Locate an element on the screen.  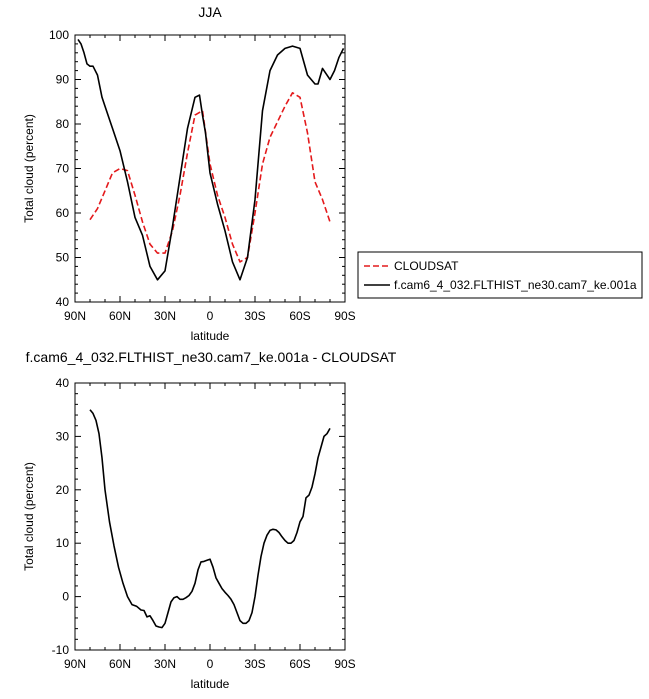
y-tick-label: 10 is located at coordinates (63, 543).